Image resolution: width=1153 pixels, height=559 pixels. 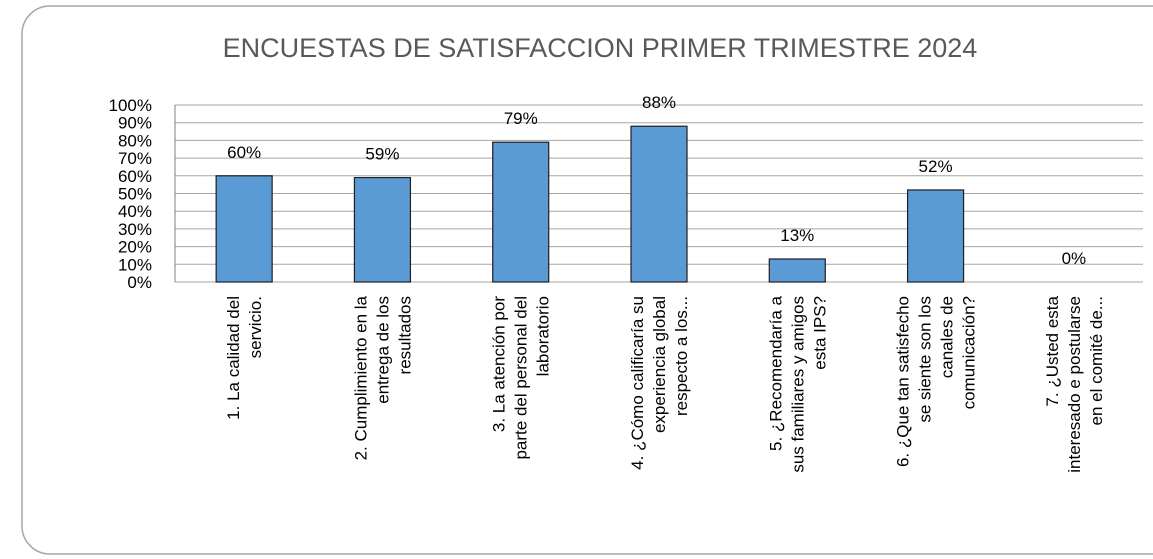 I want to click on data-label: 60%, so click(x=244, y=152).